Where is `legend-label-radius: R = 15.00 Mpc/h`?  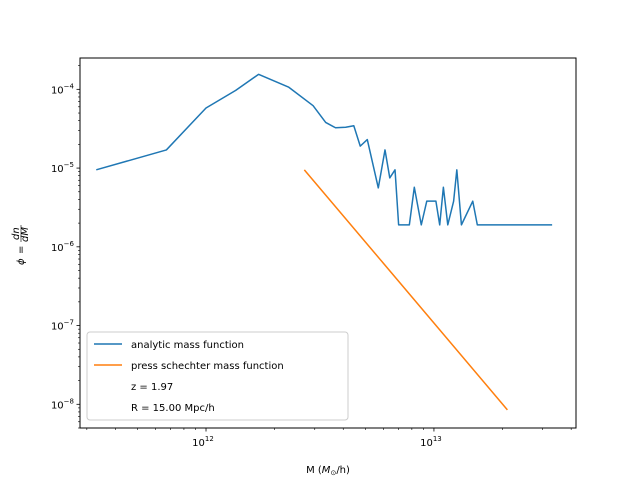
legend-label-radius: R = 15.00 Mpc/h is located at coordinates (173, 408).